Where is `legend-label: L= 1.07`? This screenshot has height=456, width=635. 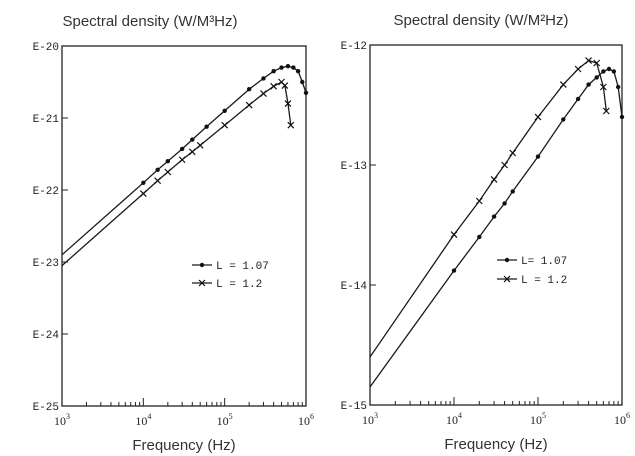 legend-label: L= 1.07 is located at coordinates (544, 262).